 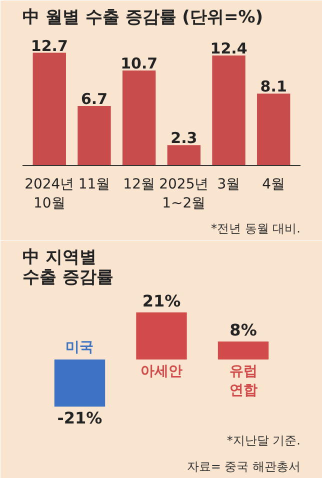 What do you see at coordinates (263, 441) in the screenshot?
I see `text: *지난달 기준.` at bounding box center [263, 441].